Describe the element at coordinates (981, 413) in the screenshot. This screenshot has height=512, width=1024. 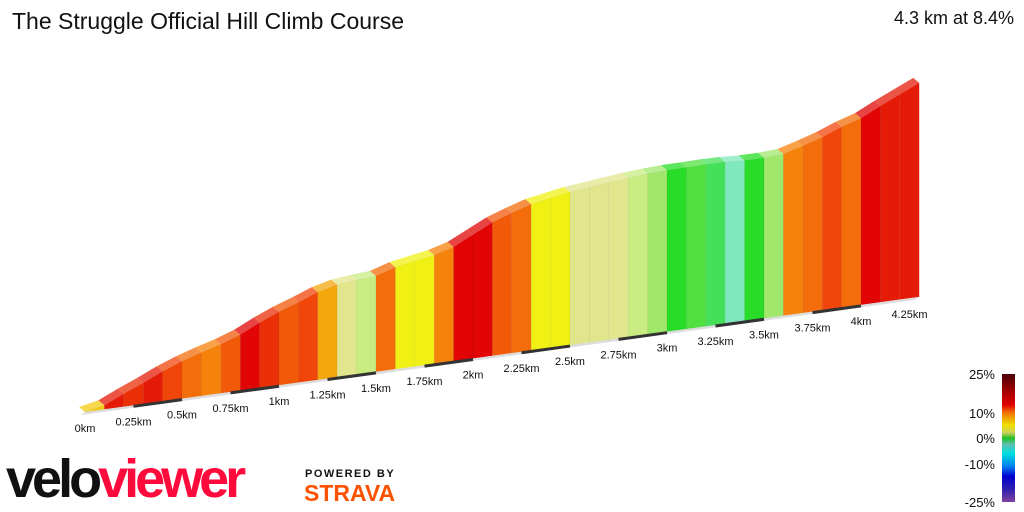
I see `legend-label-10: 10%` at that location.